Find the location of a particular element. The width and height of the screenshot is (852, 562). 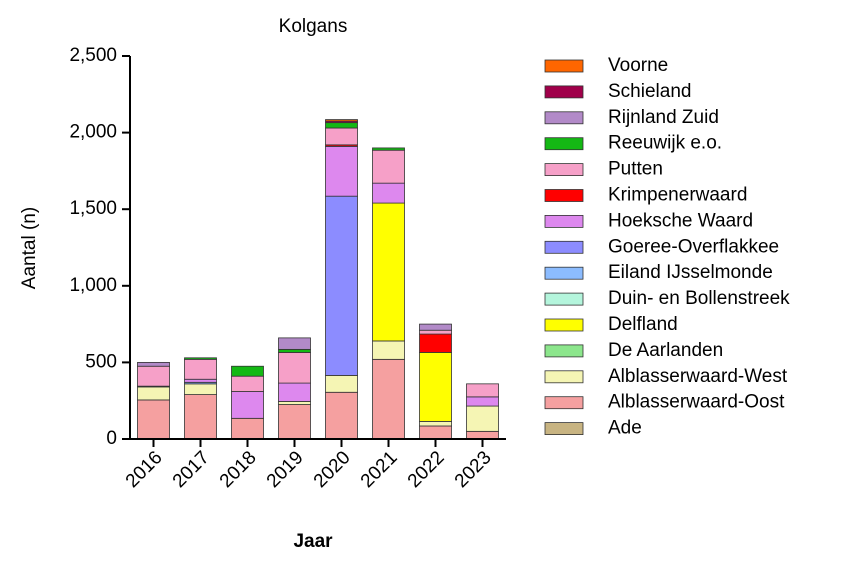

x-axis-label: Jaar is located at coordinates (313, 541).